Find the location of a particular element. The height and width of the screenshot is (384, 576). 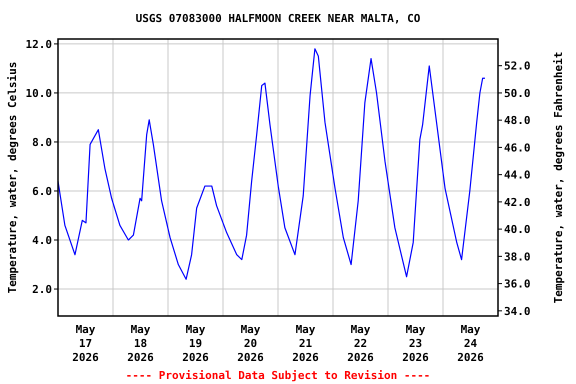

x-tick-label: May 17 2026 is located at coordinates (86, 343).